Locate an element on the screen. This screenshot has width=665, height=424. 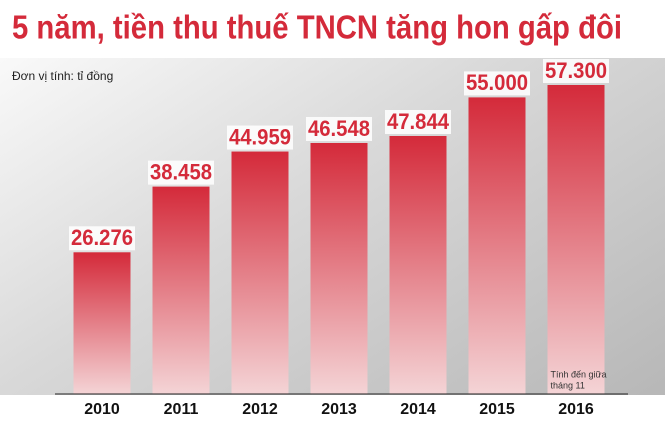
x-tick-label: 2010 is located at coordinates (102, 409).